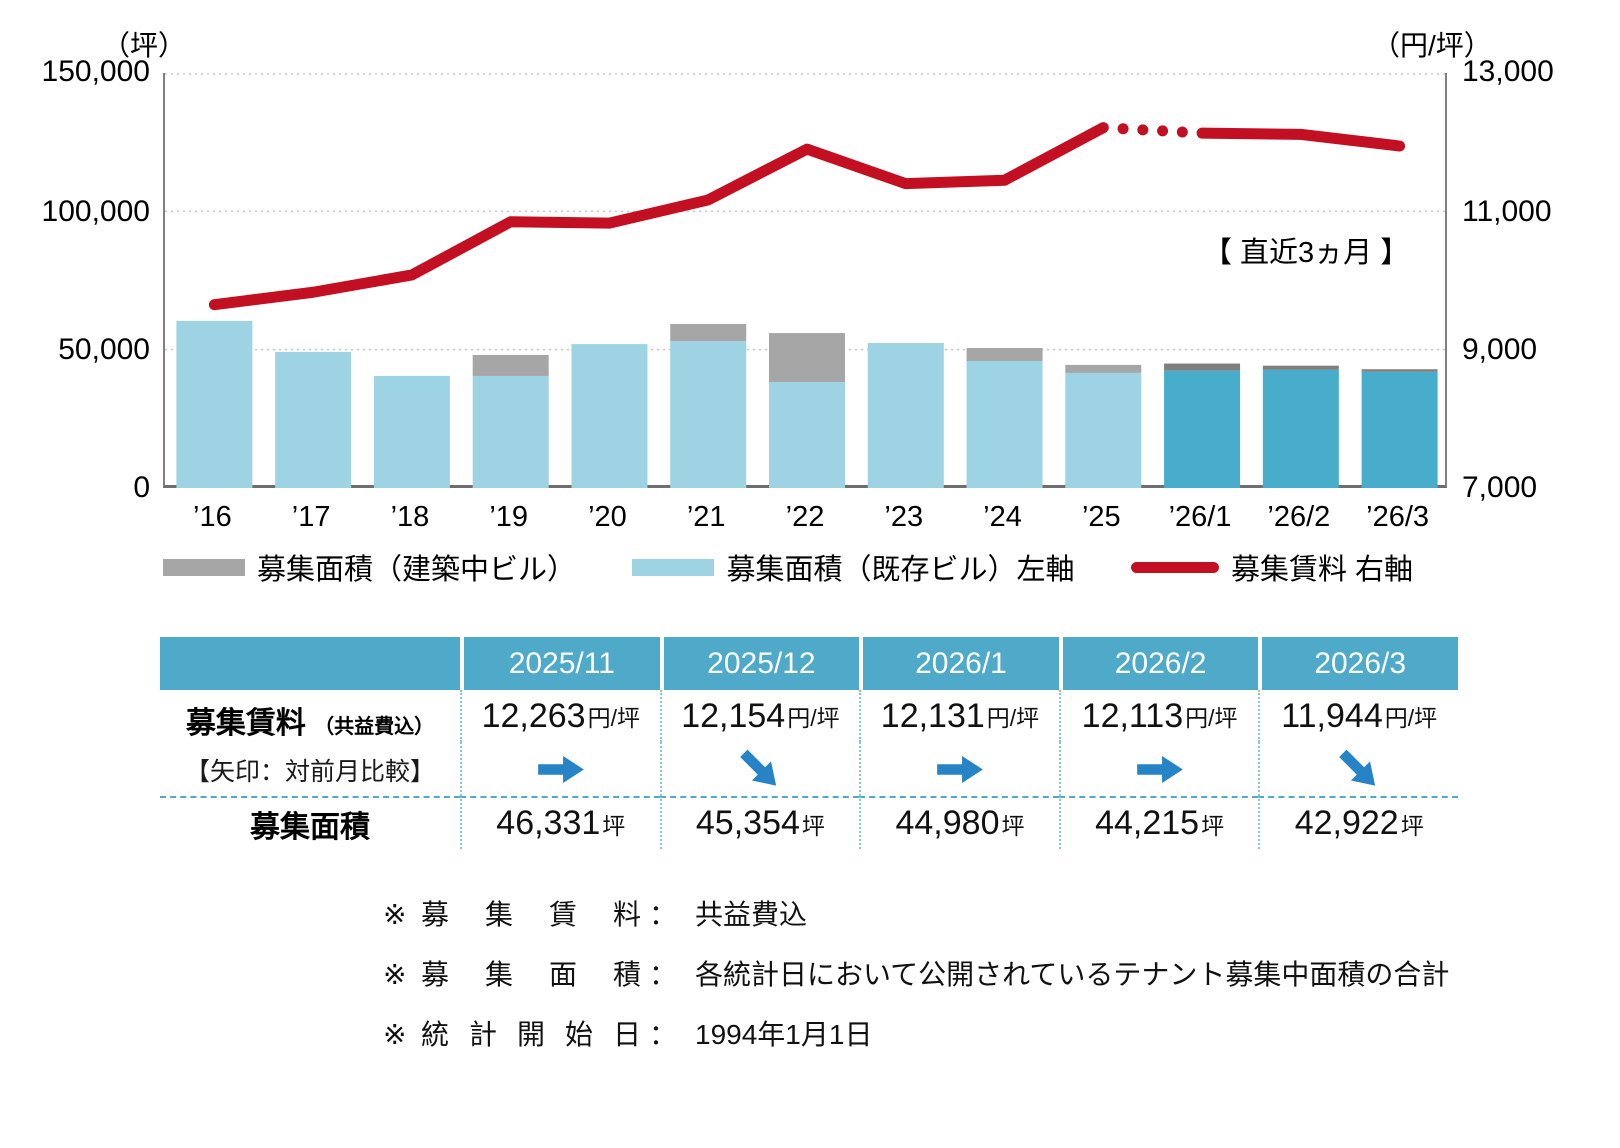  What do you see at coordinates (95, 211) in the screenshot?
I see `left-ytick-100000: 100,000` at bounding box center [95, 211].